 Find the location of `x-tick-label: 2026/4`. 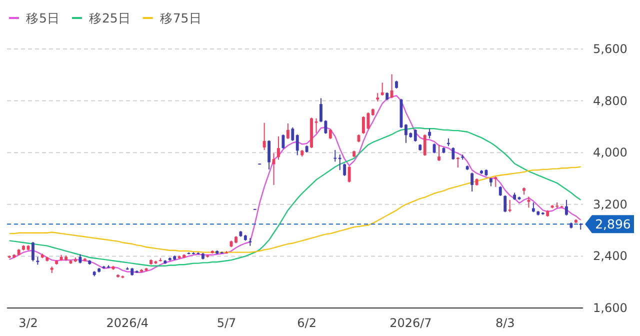

x-tick-label: 2026/4 is located at coordinates (127, 323).